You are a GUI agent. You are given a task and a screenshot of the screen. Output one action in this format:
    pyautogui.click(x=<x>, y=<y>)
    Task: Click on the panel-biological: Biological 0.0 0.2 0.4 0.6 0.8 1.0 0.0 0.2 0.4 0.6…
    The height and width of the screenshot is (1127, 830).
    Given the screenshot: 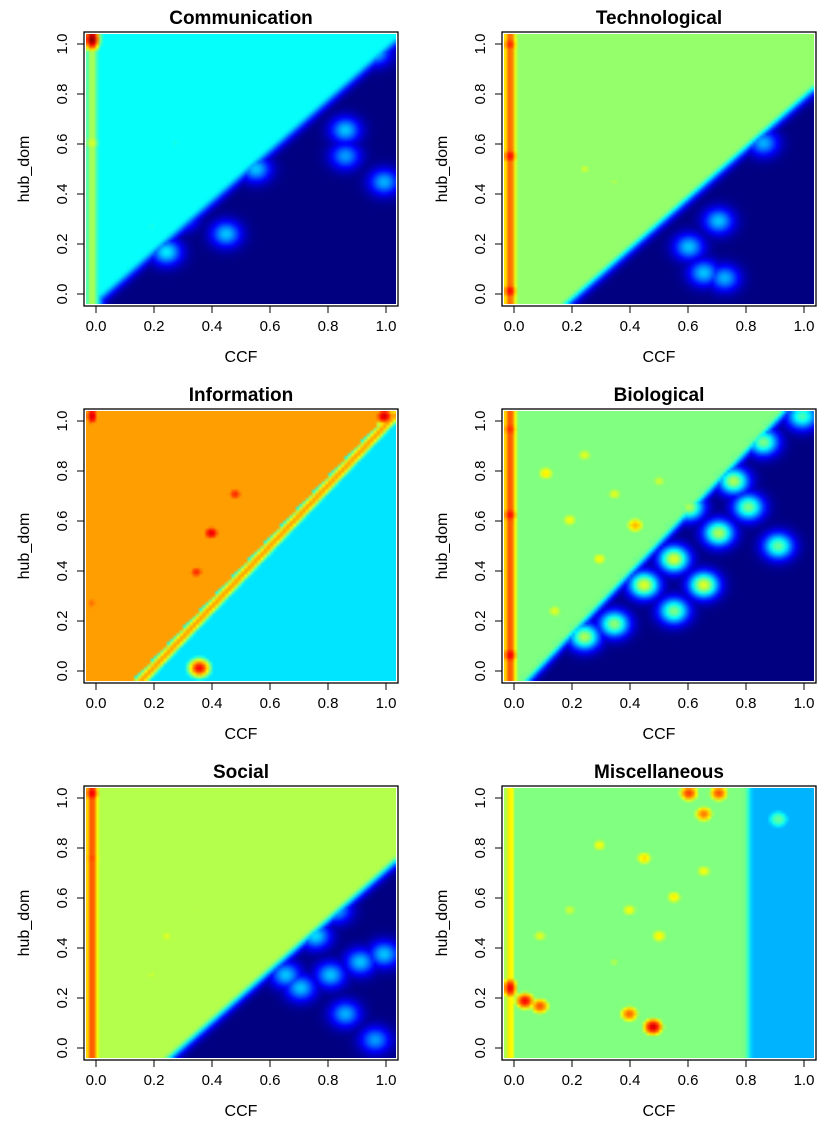 What is the action you would take?
    pyautogui.click(x=625, y=564)
    